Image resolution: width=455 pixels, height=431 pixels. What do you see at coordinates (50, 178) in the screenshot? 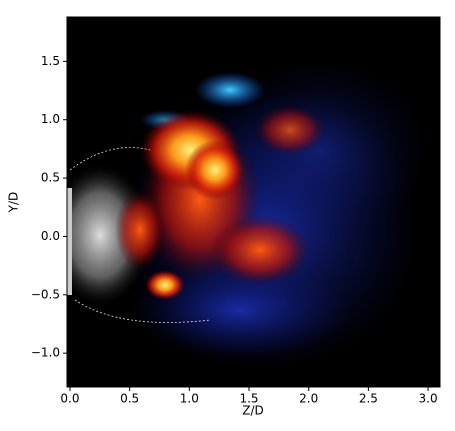
I see `y-tick-label: 0.5` at bounding box center [50, 178].